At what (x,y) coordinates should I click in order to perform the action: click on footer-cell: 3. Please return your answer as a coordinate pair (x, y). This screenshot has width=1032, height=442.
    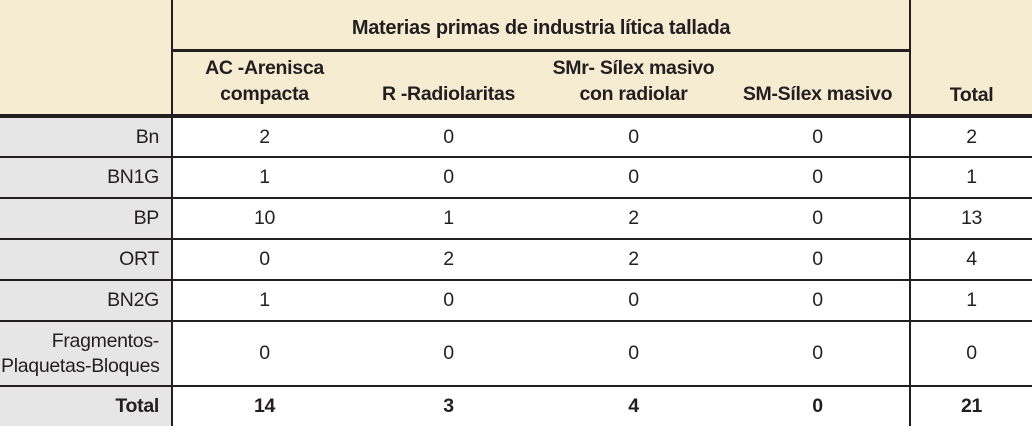
    Looking at the image, I should click on (448, 406).